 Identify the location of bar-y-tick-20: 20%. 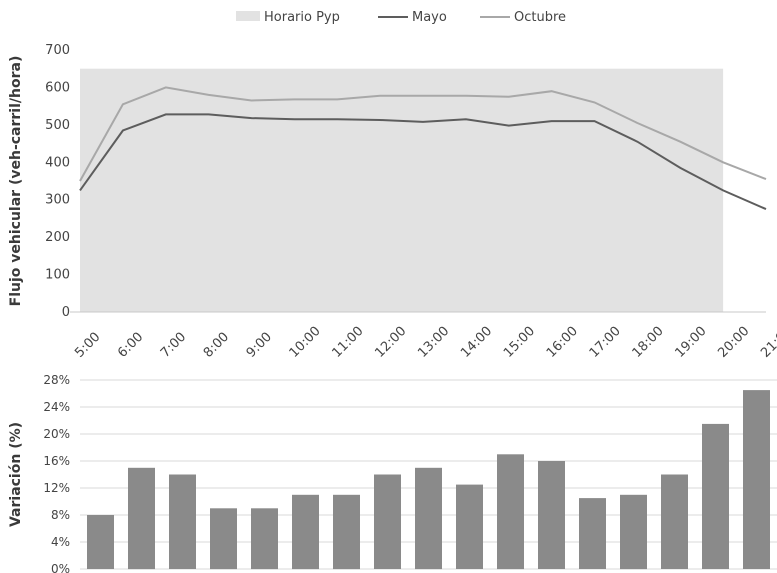
(56, 434).